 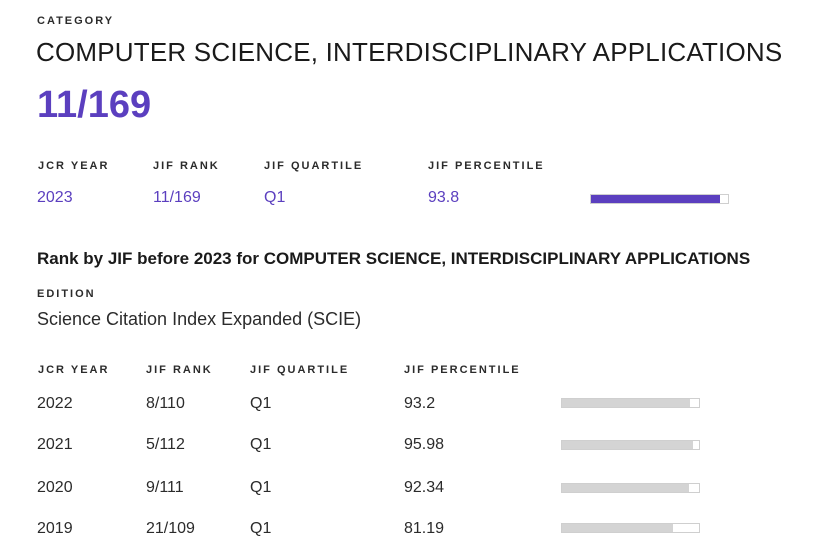 What do you see at coordinates (179, 370) in the screenshot?
I see `history-header-jif-rank: JIF RANK` at bounding box center [179, 370].